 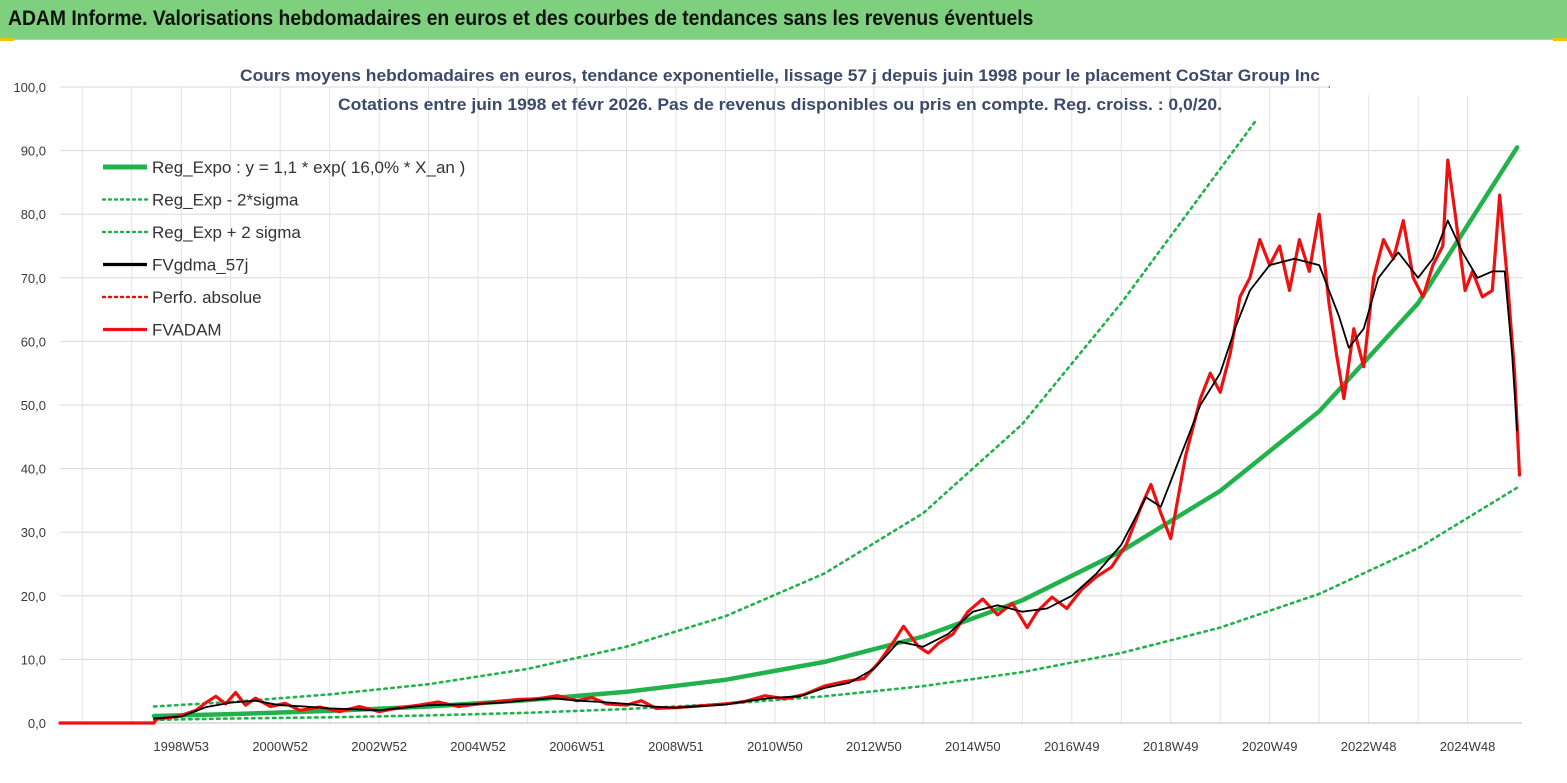 What do you see at coordinates (280, 746) in the screenshot?
I see `x-tick-label: 2000W52` at bounding box center [280, 746].